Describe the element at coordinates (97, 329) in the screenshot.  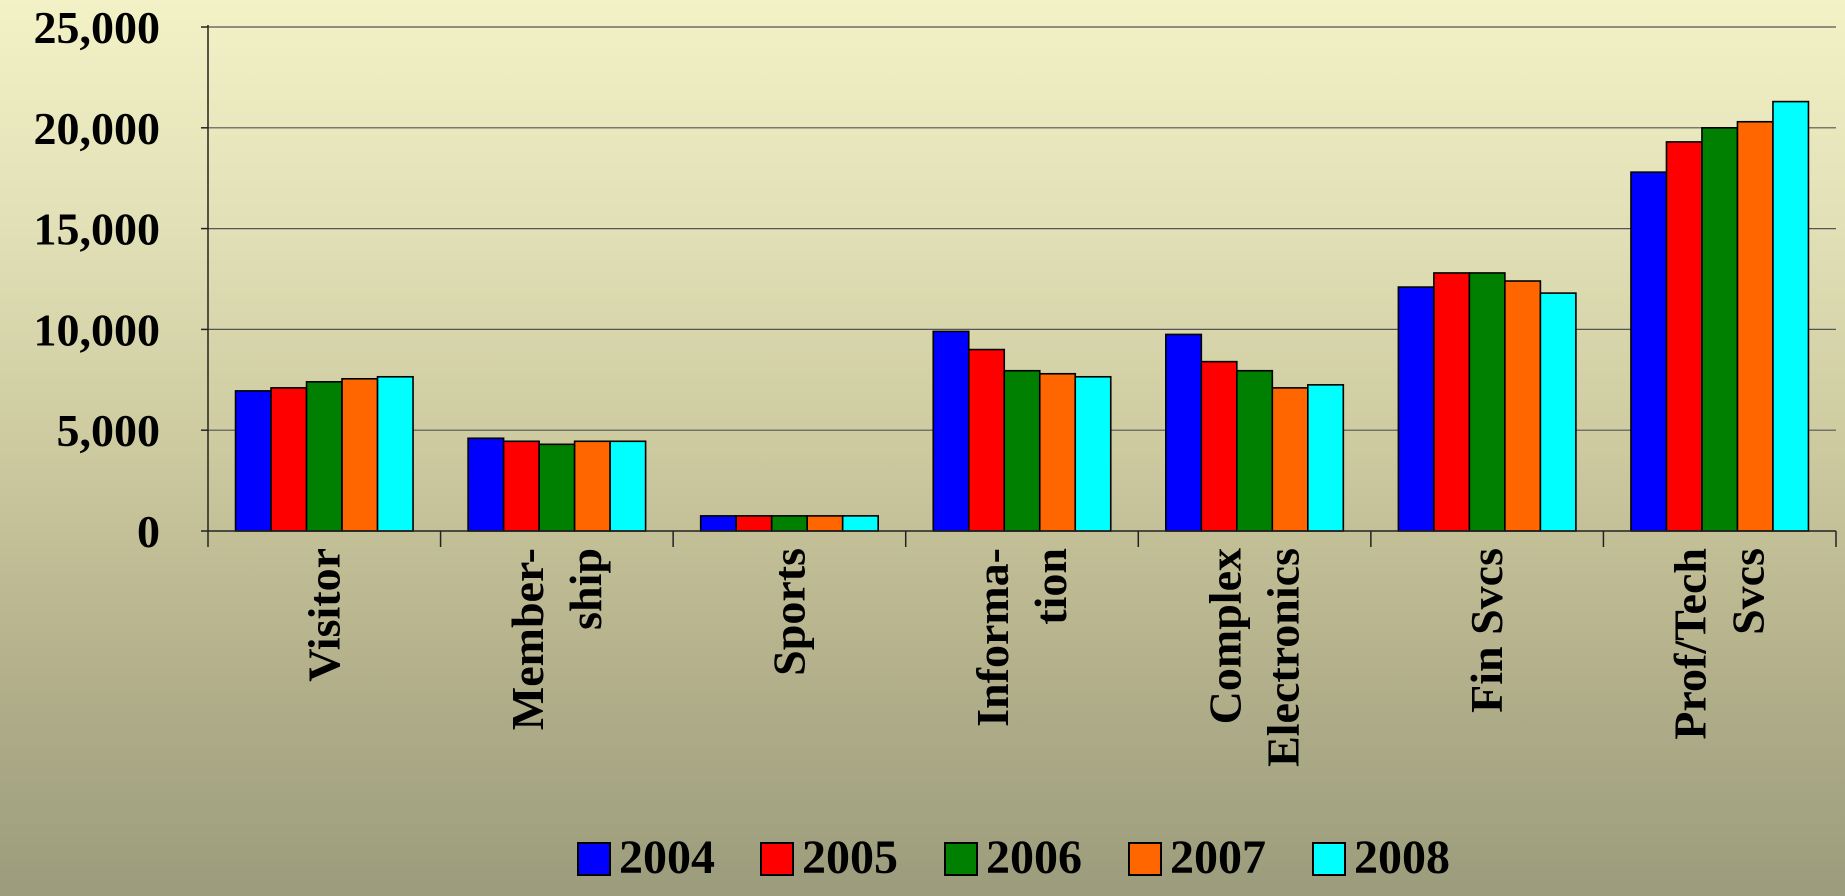
I see `y-tick-label: 10,000` at that location.